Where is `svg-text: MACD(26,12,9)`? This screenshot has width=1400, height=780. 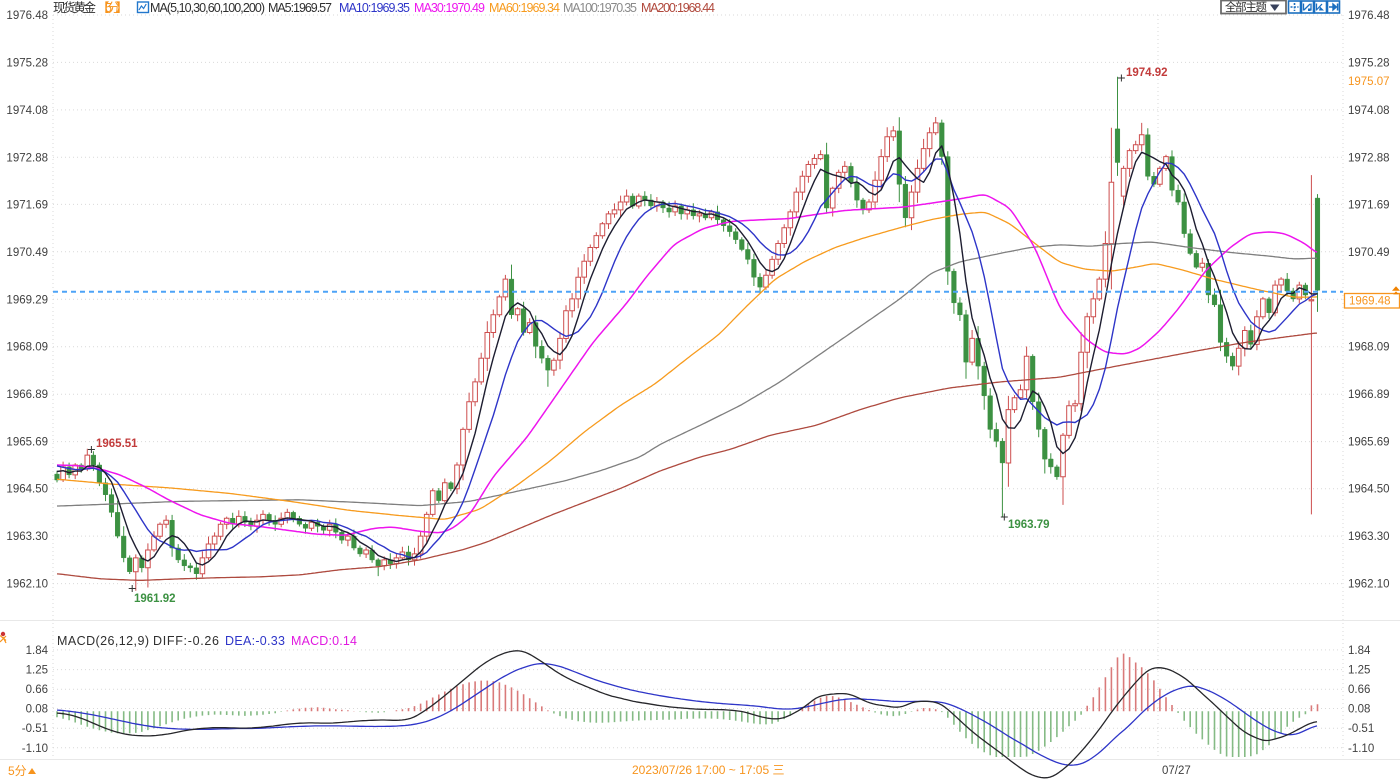 svg-text: MACD(26,12,9) is located at coordinates (103, 641).